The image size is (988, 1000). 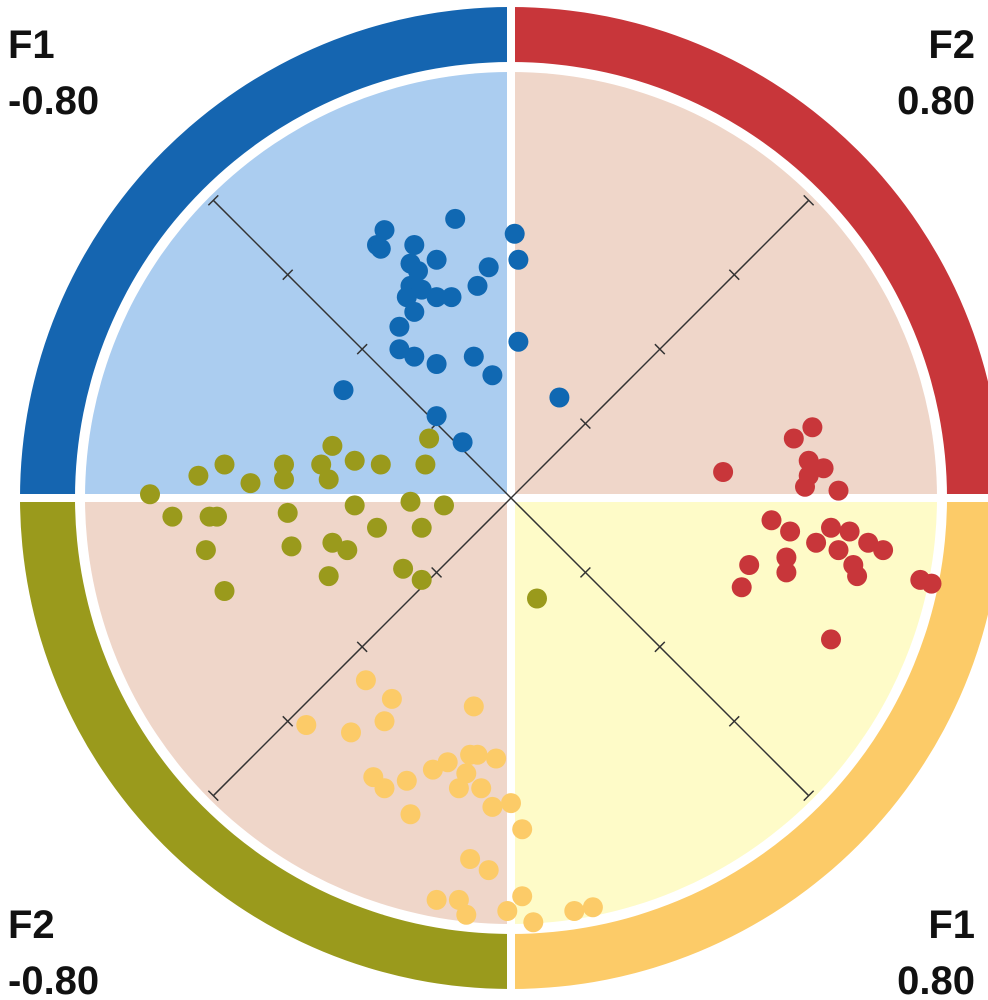 What do you see at coordinates (31, 45) in the screenshot?
I see `corner-top-left-axis-label: F1` at bounding box center [31, 45].